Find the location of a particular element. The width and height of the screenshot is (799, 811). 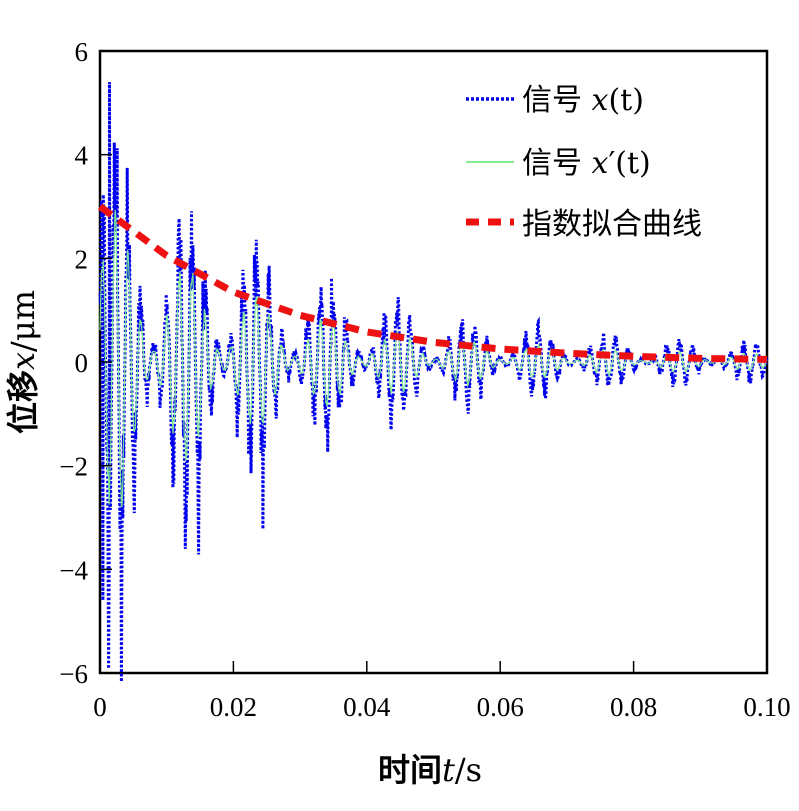

x-tick-label: 0 is located at coordinates (100, 707).